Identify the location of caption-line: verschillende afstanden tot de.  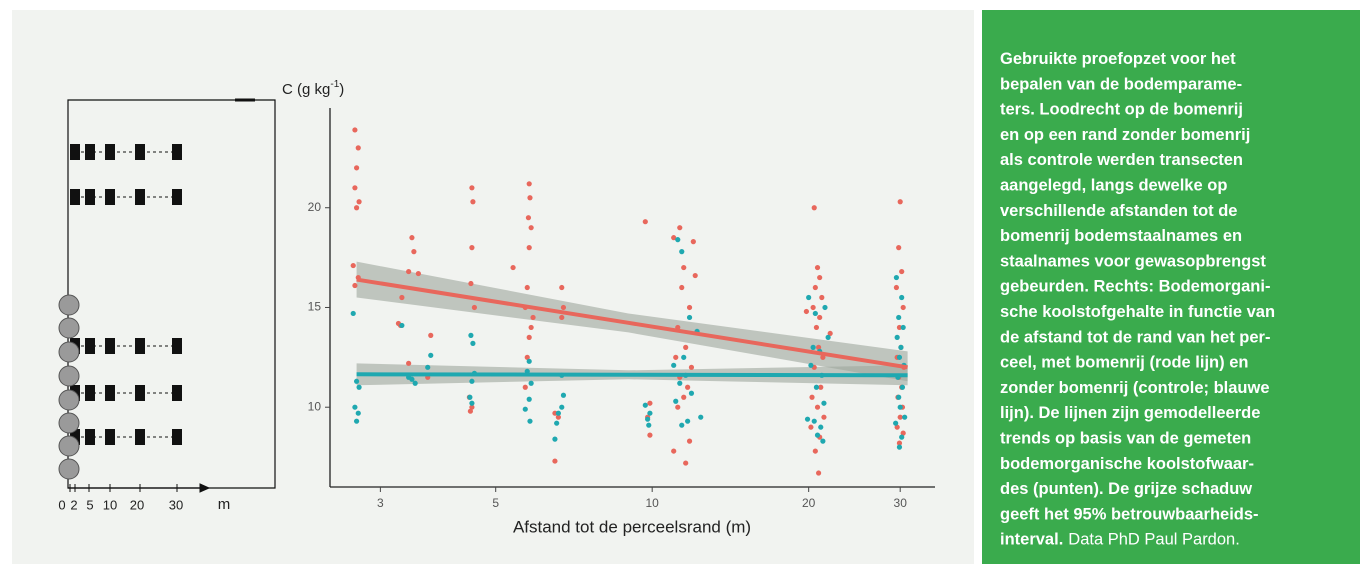
(1118, 211).